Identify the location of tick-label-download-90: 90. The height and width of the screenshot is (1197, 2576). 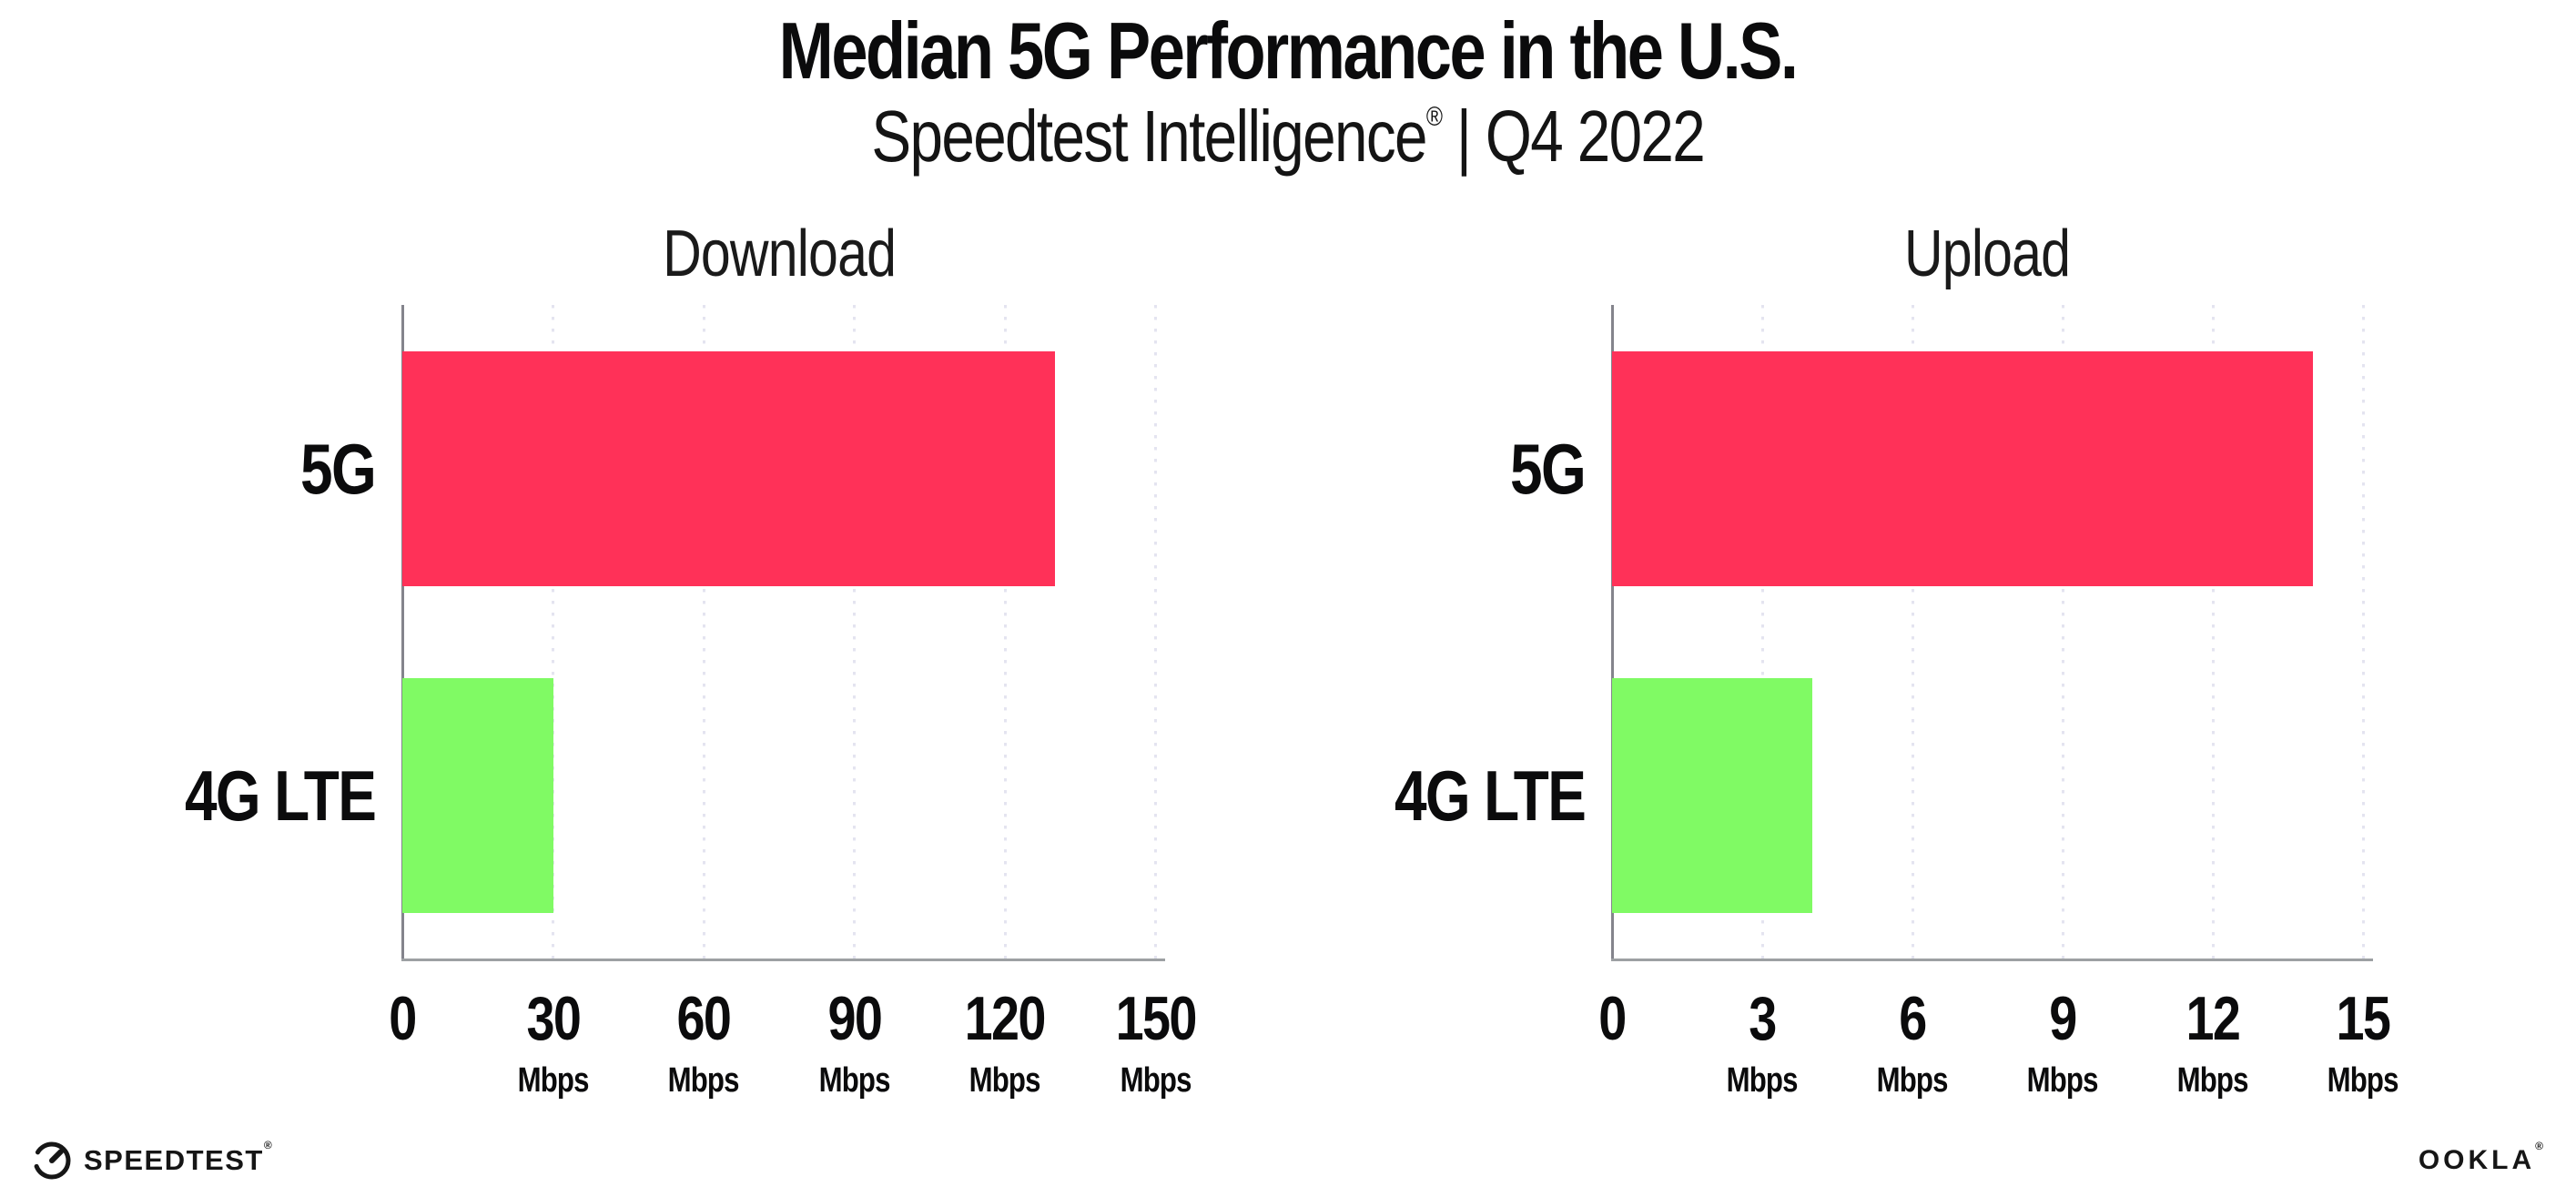
(854, 1018).